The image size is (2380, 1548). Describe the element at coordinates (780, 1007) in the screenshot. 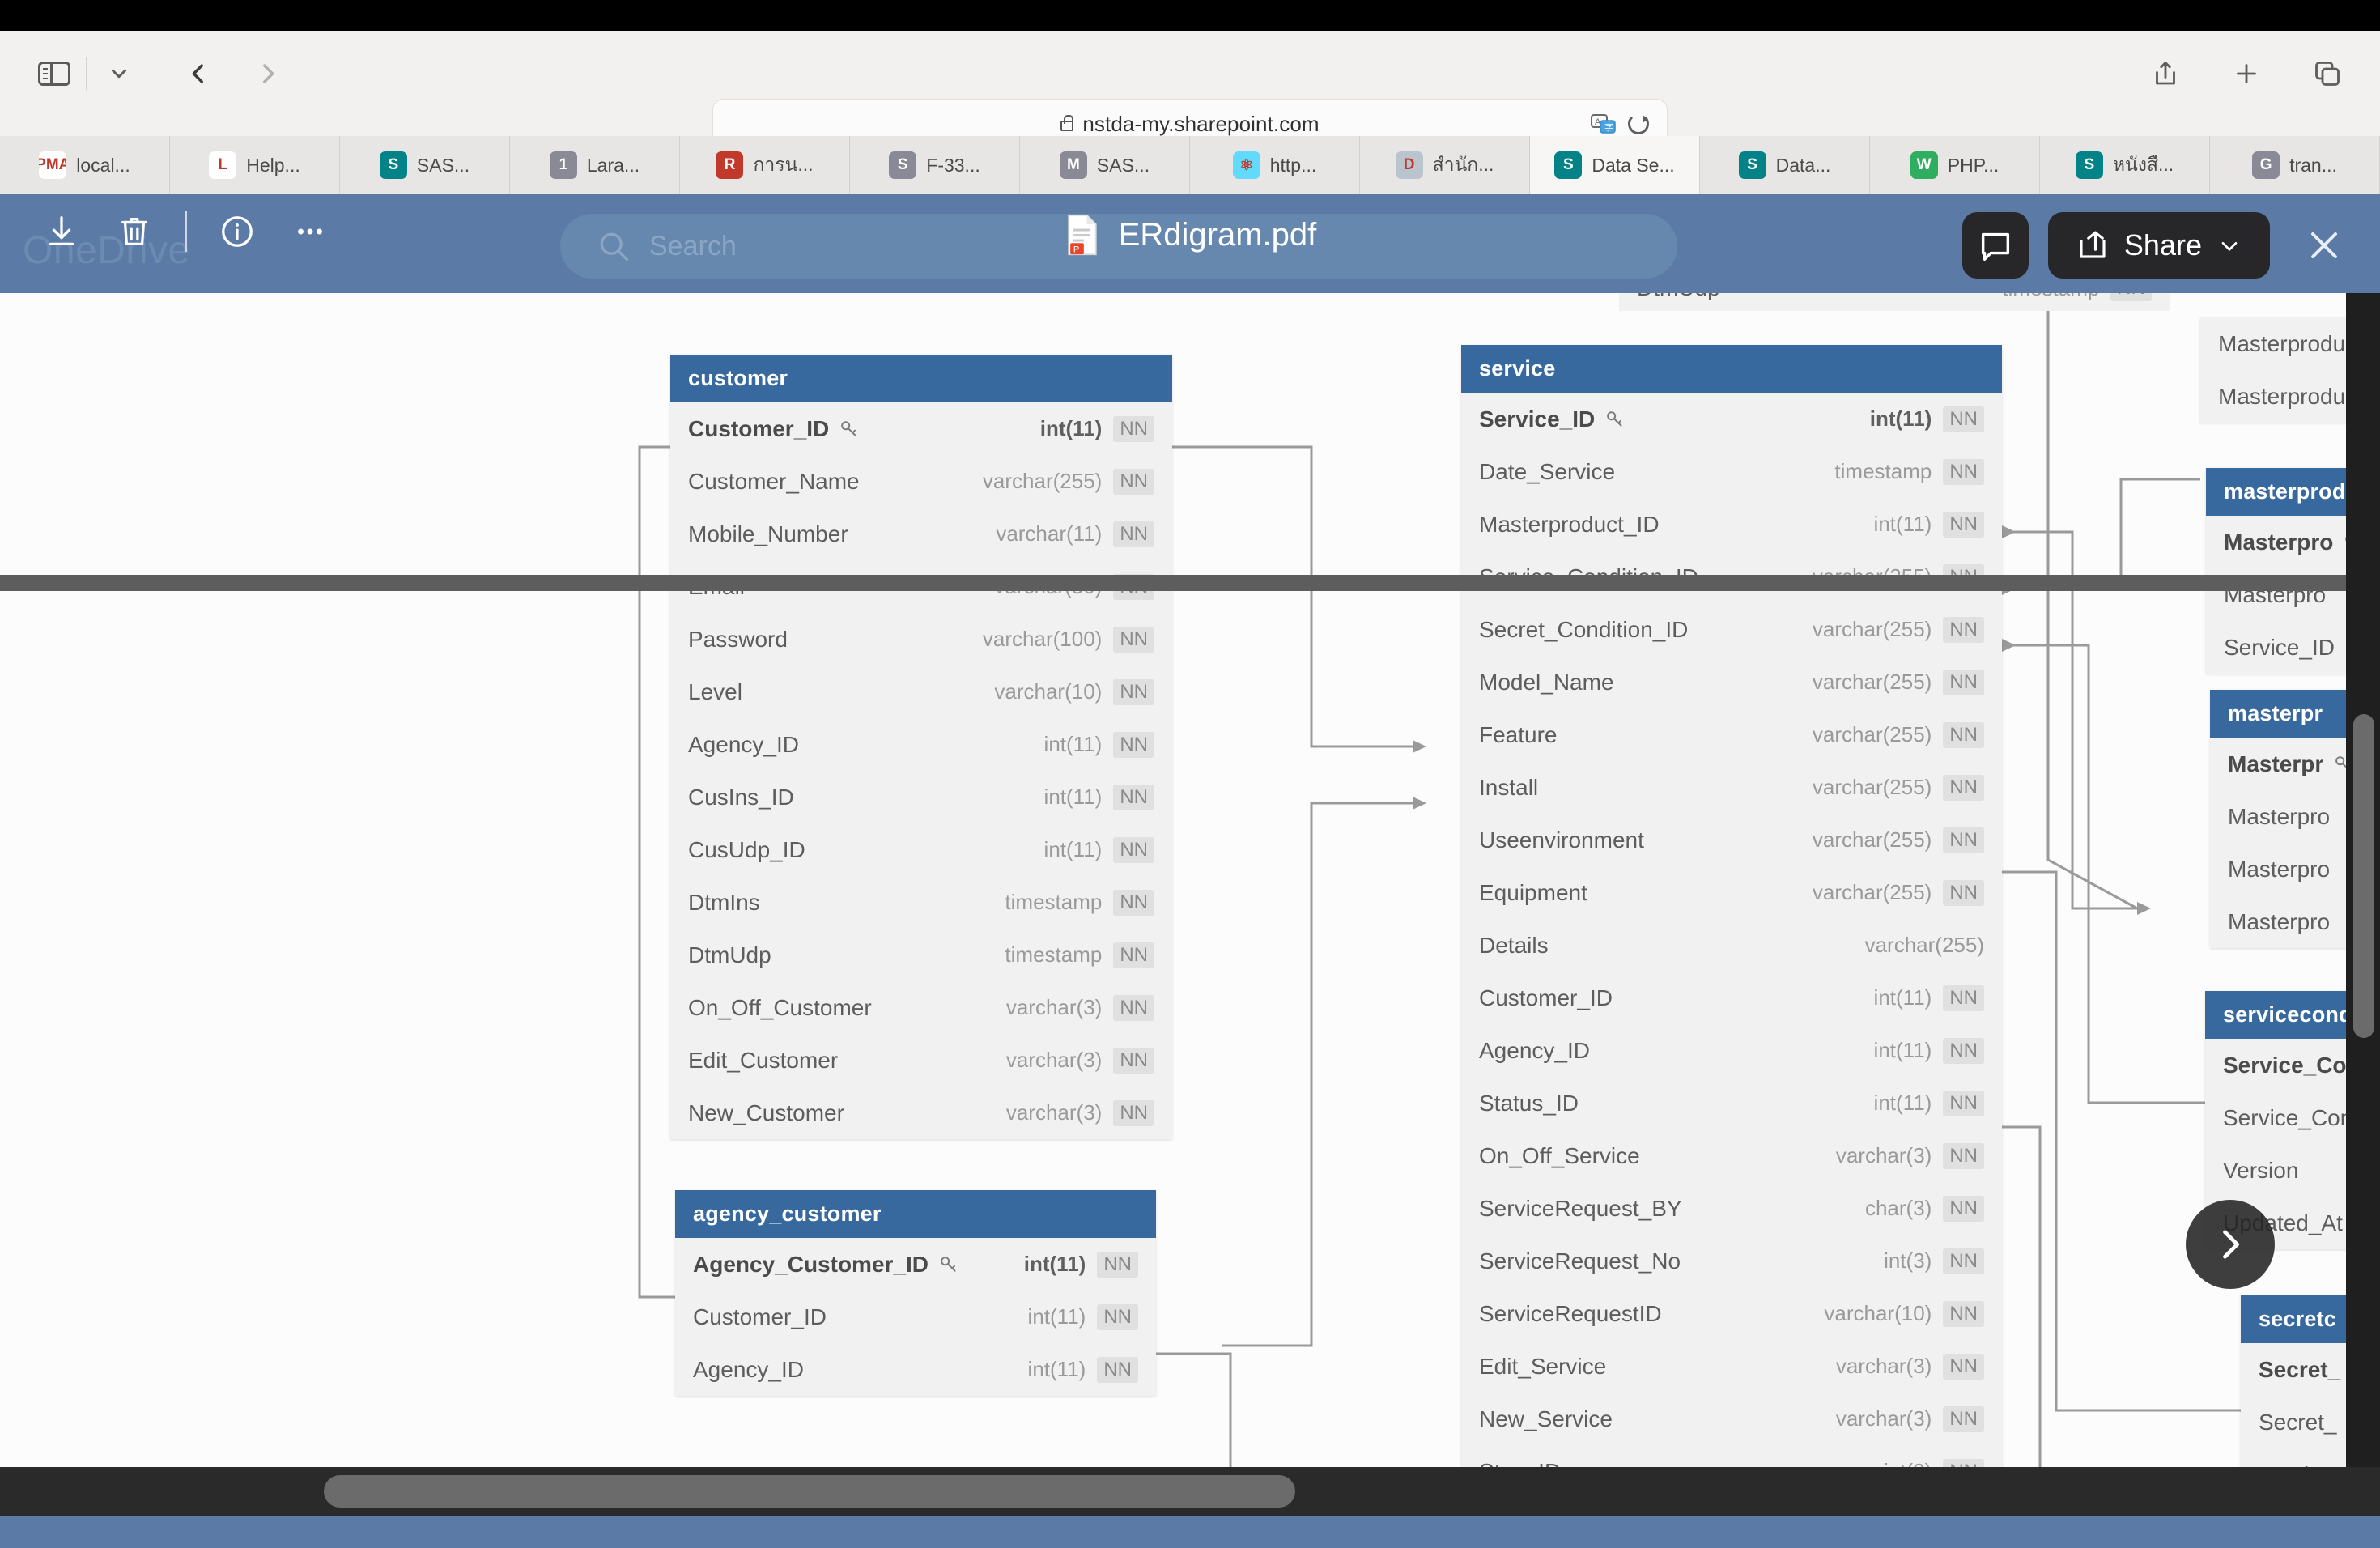

I see `column-name: On_Off_Customer` at that location.